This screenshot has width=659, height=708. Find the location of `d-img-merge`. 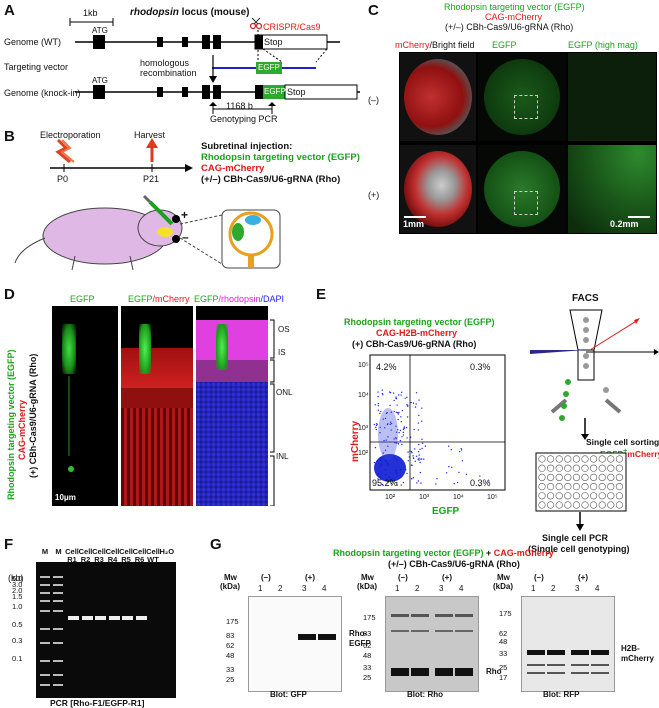

d-img-merge is located at coordinates (232, 406).